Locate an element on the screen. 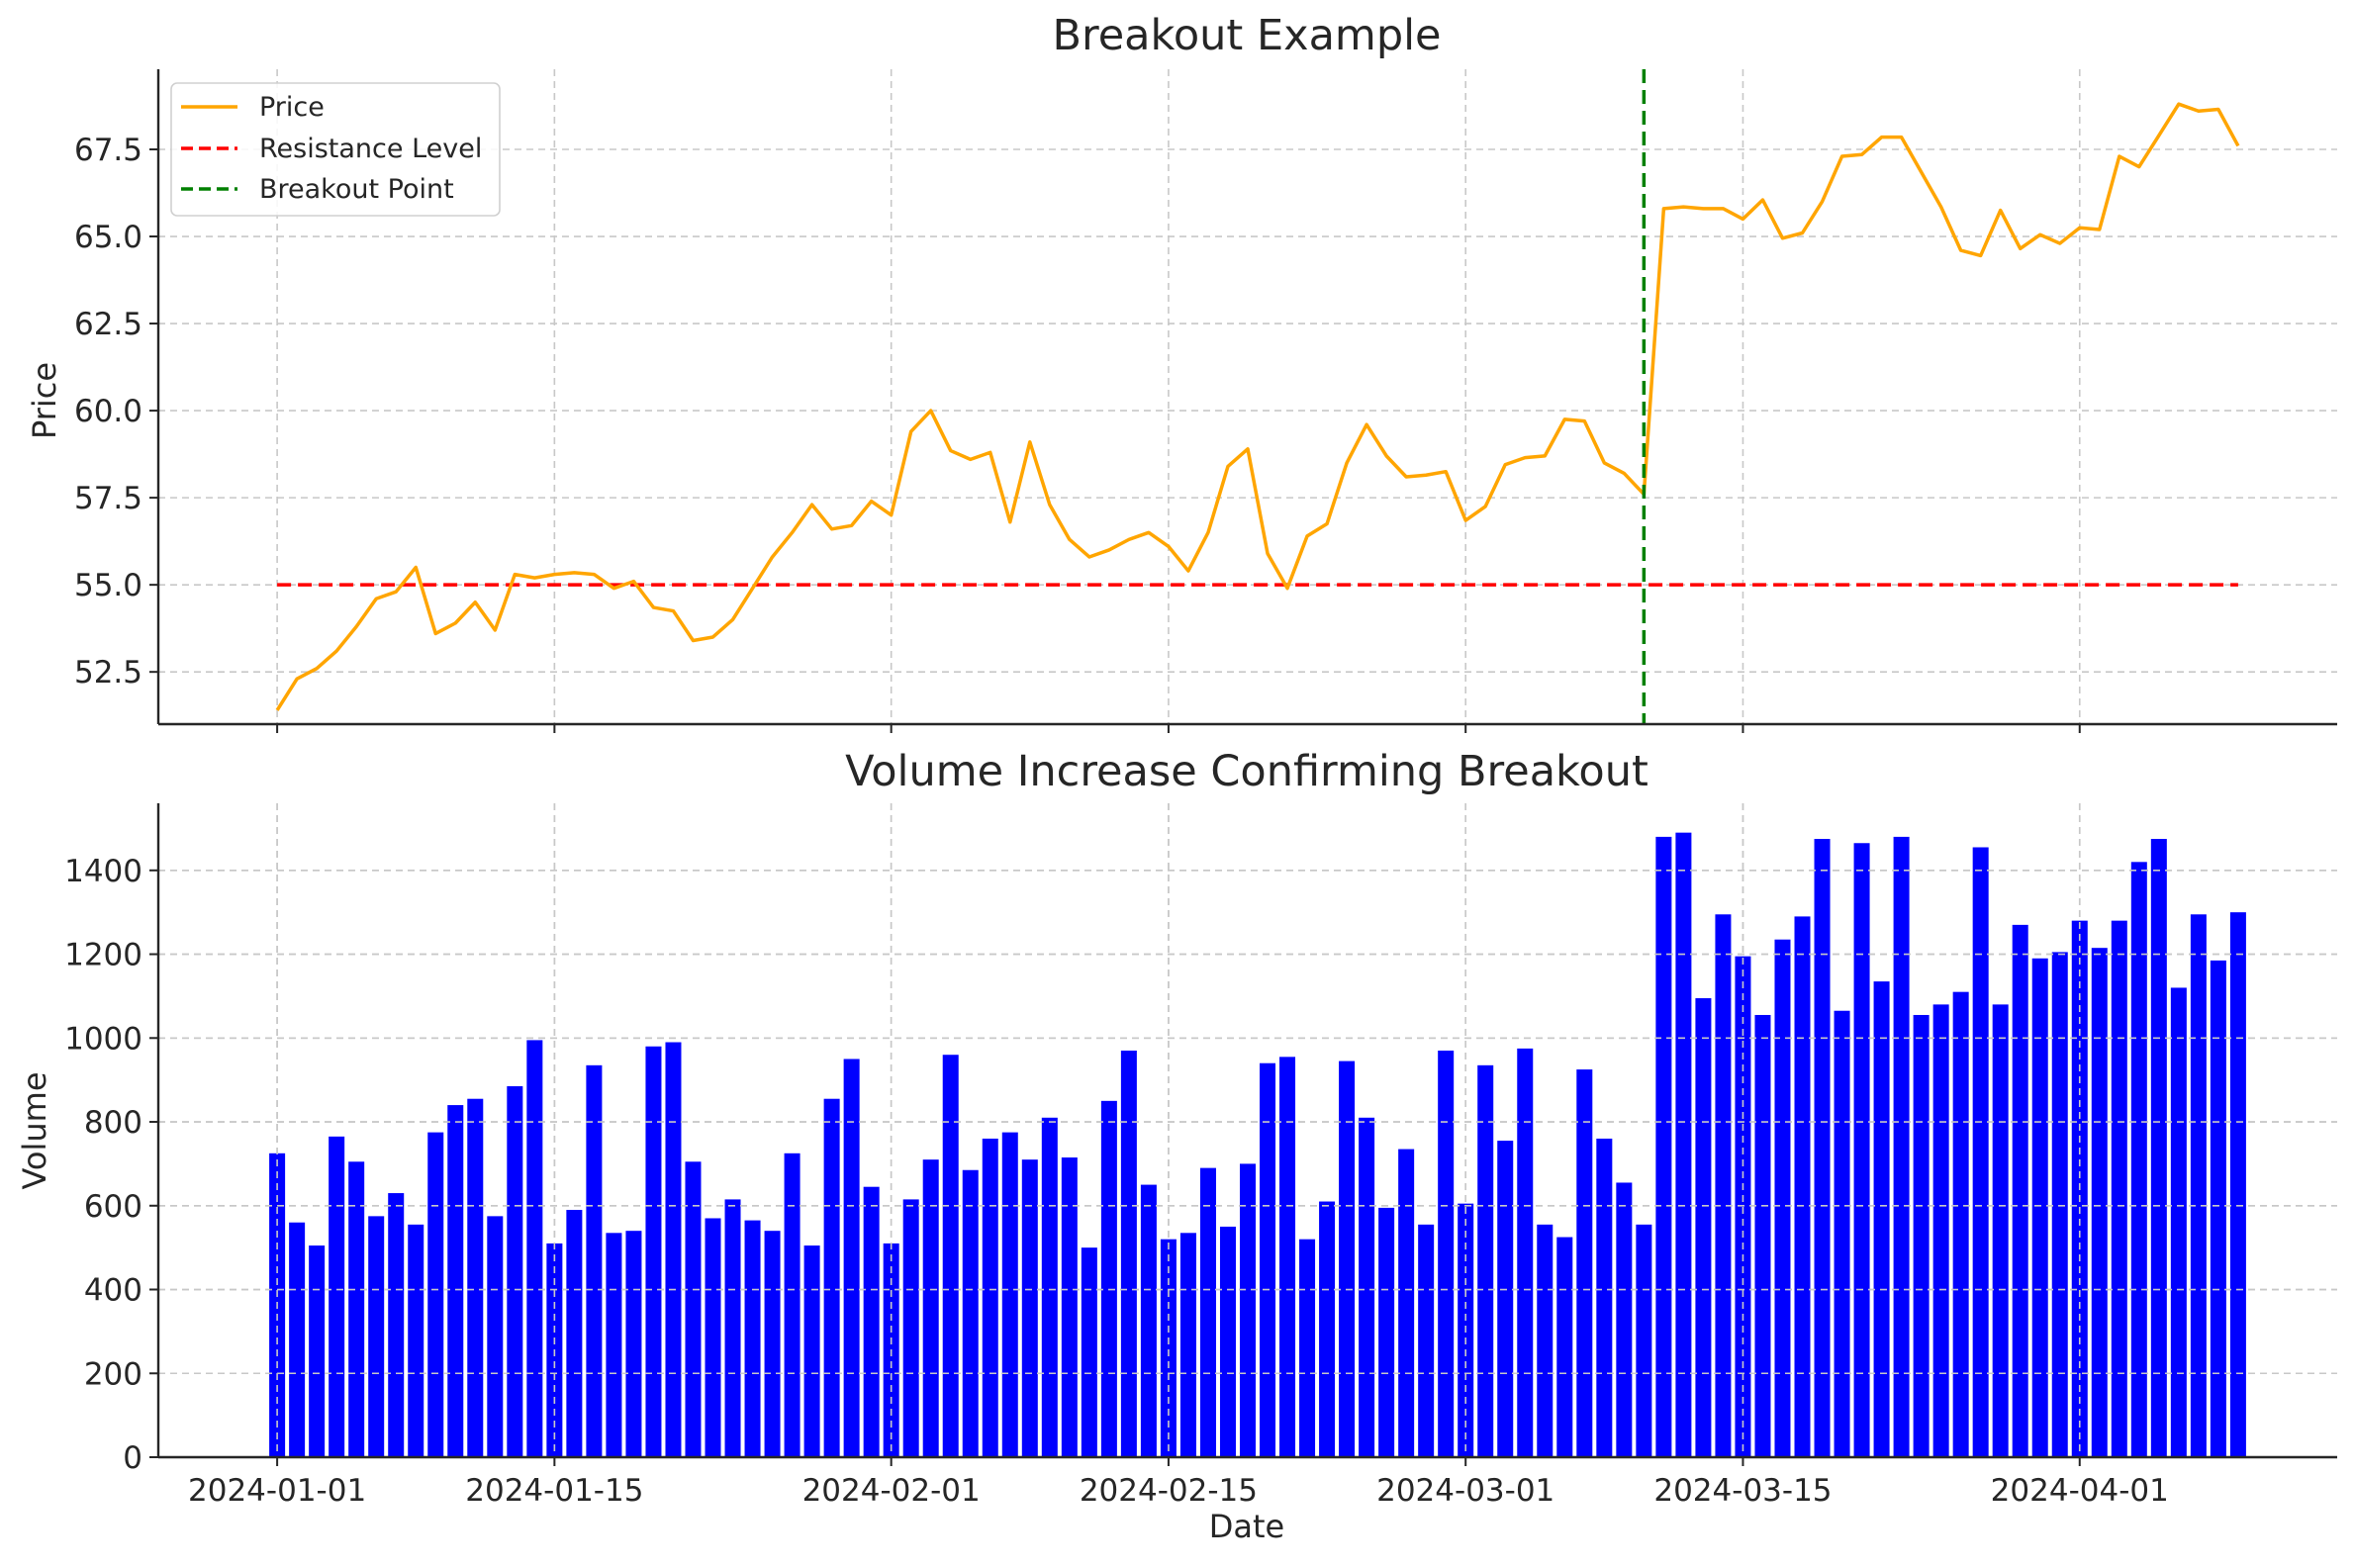  volume-x-tick-label-3: 2024-02-15 is located at coordinates (1169, 1491).